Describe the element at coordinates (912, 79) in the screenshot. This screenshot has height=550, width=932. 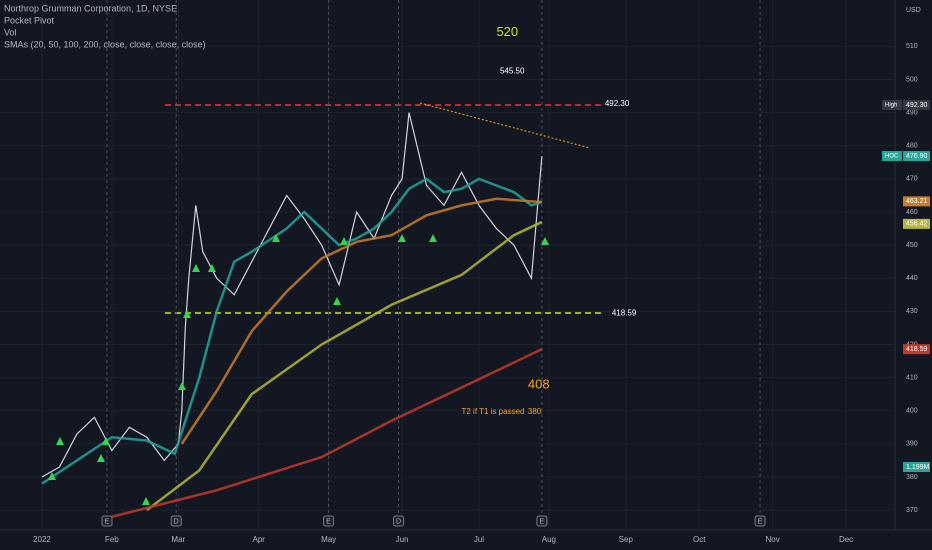
I see `y-tick-label: 500` at that location.